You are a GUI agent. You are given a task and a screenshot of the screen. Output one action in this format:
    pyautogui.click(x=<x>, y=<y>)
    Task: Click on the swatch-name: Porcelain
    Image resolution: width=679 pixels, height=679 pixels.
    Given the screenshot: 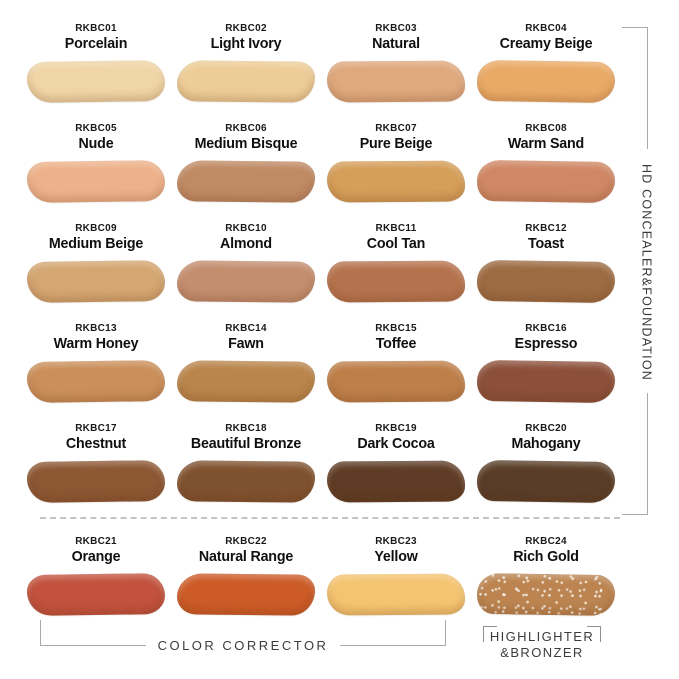 What is the action you would take?
    pyautogui.click(x=96, y=43)
    